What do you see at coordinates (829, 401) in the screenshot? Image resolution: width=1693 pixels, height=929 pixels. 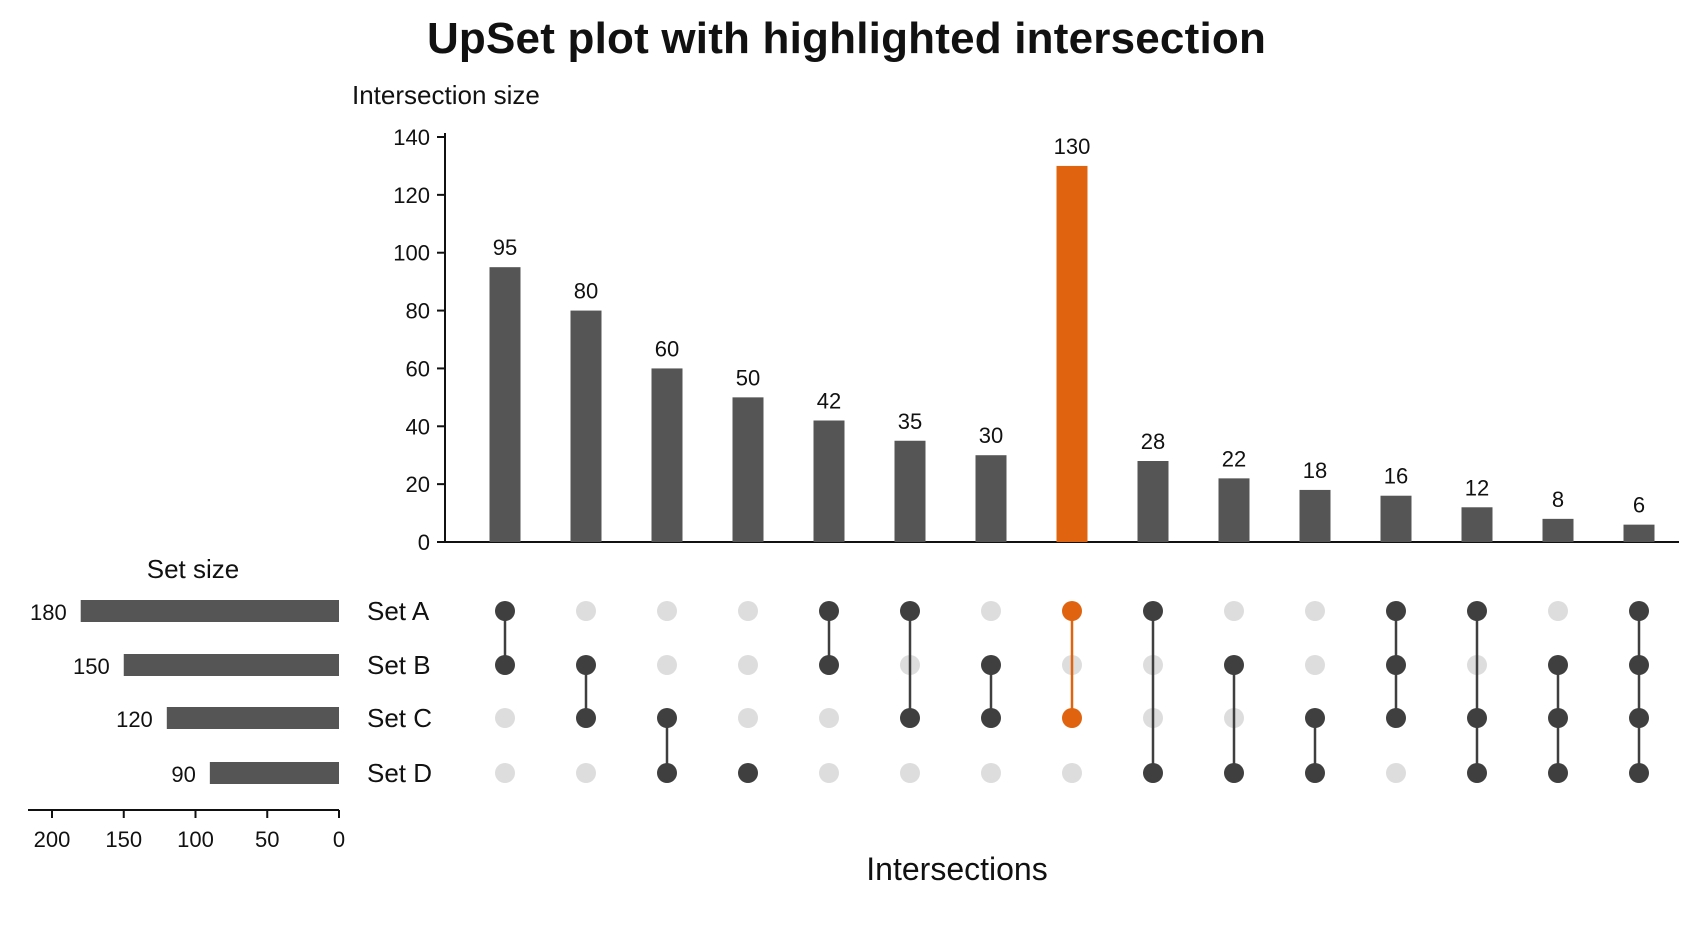 I see `bar-value-label: 42` at bounding box center [829, 401].